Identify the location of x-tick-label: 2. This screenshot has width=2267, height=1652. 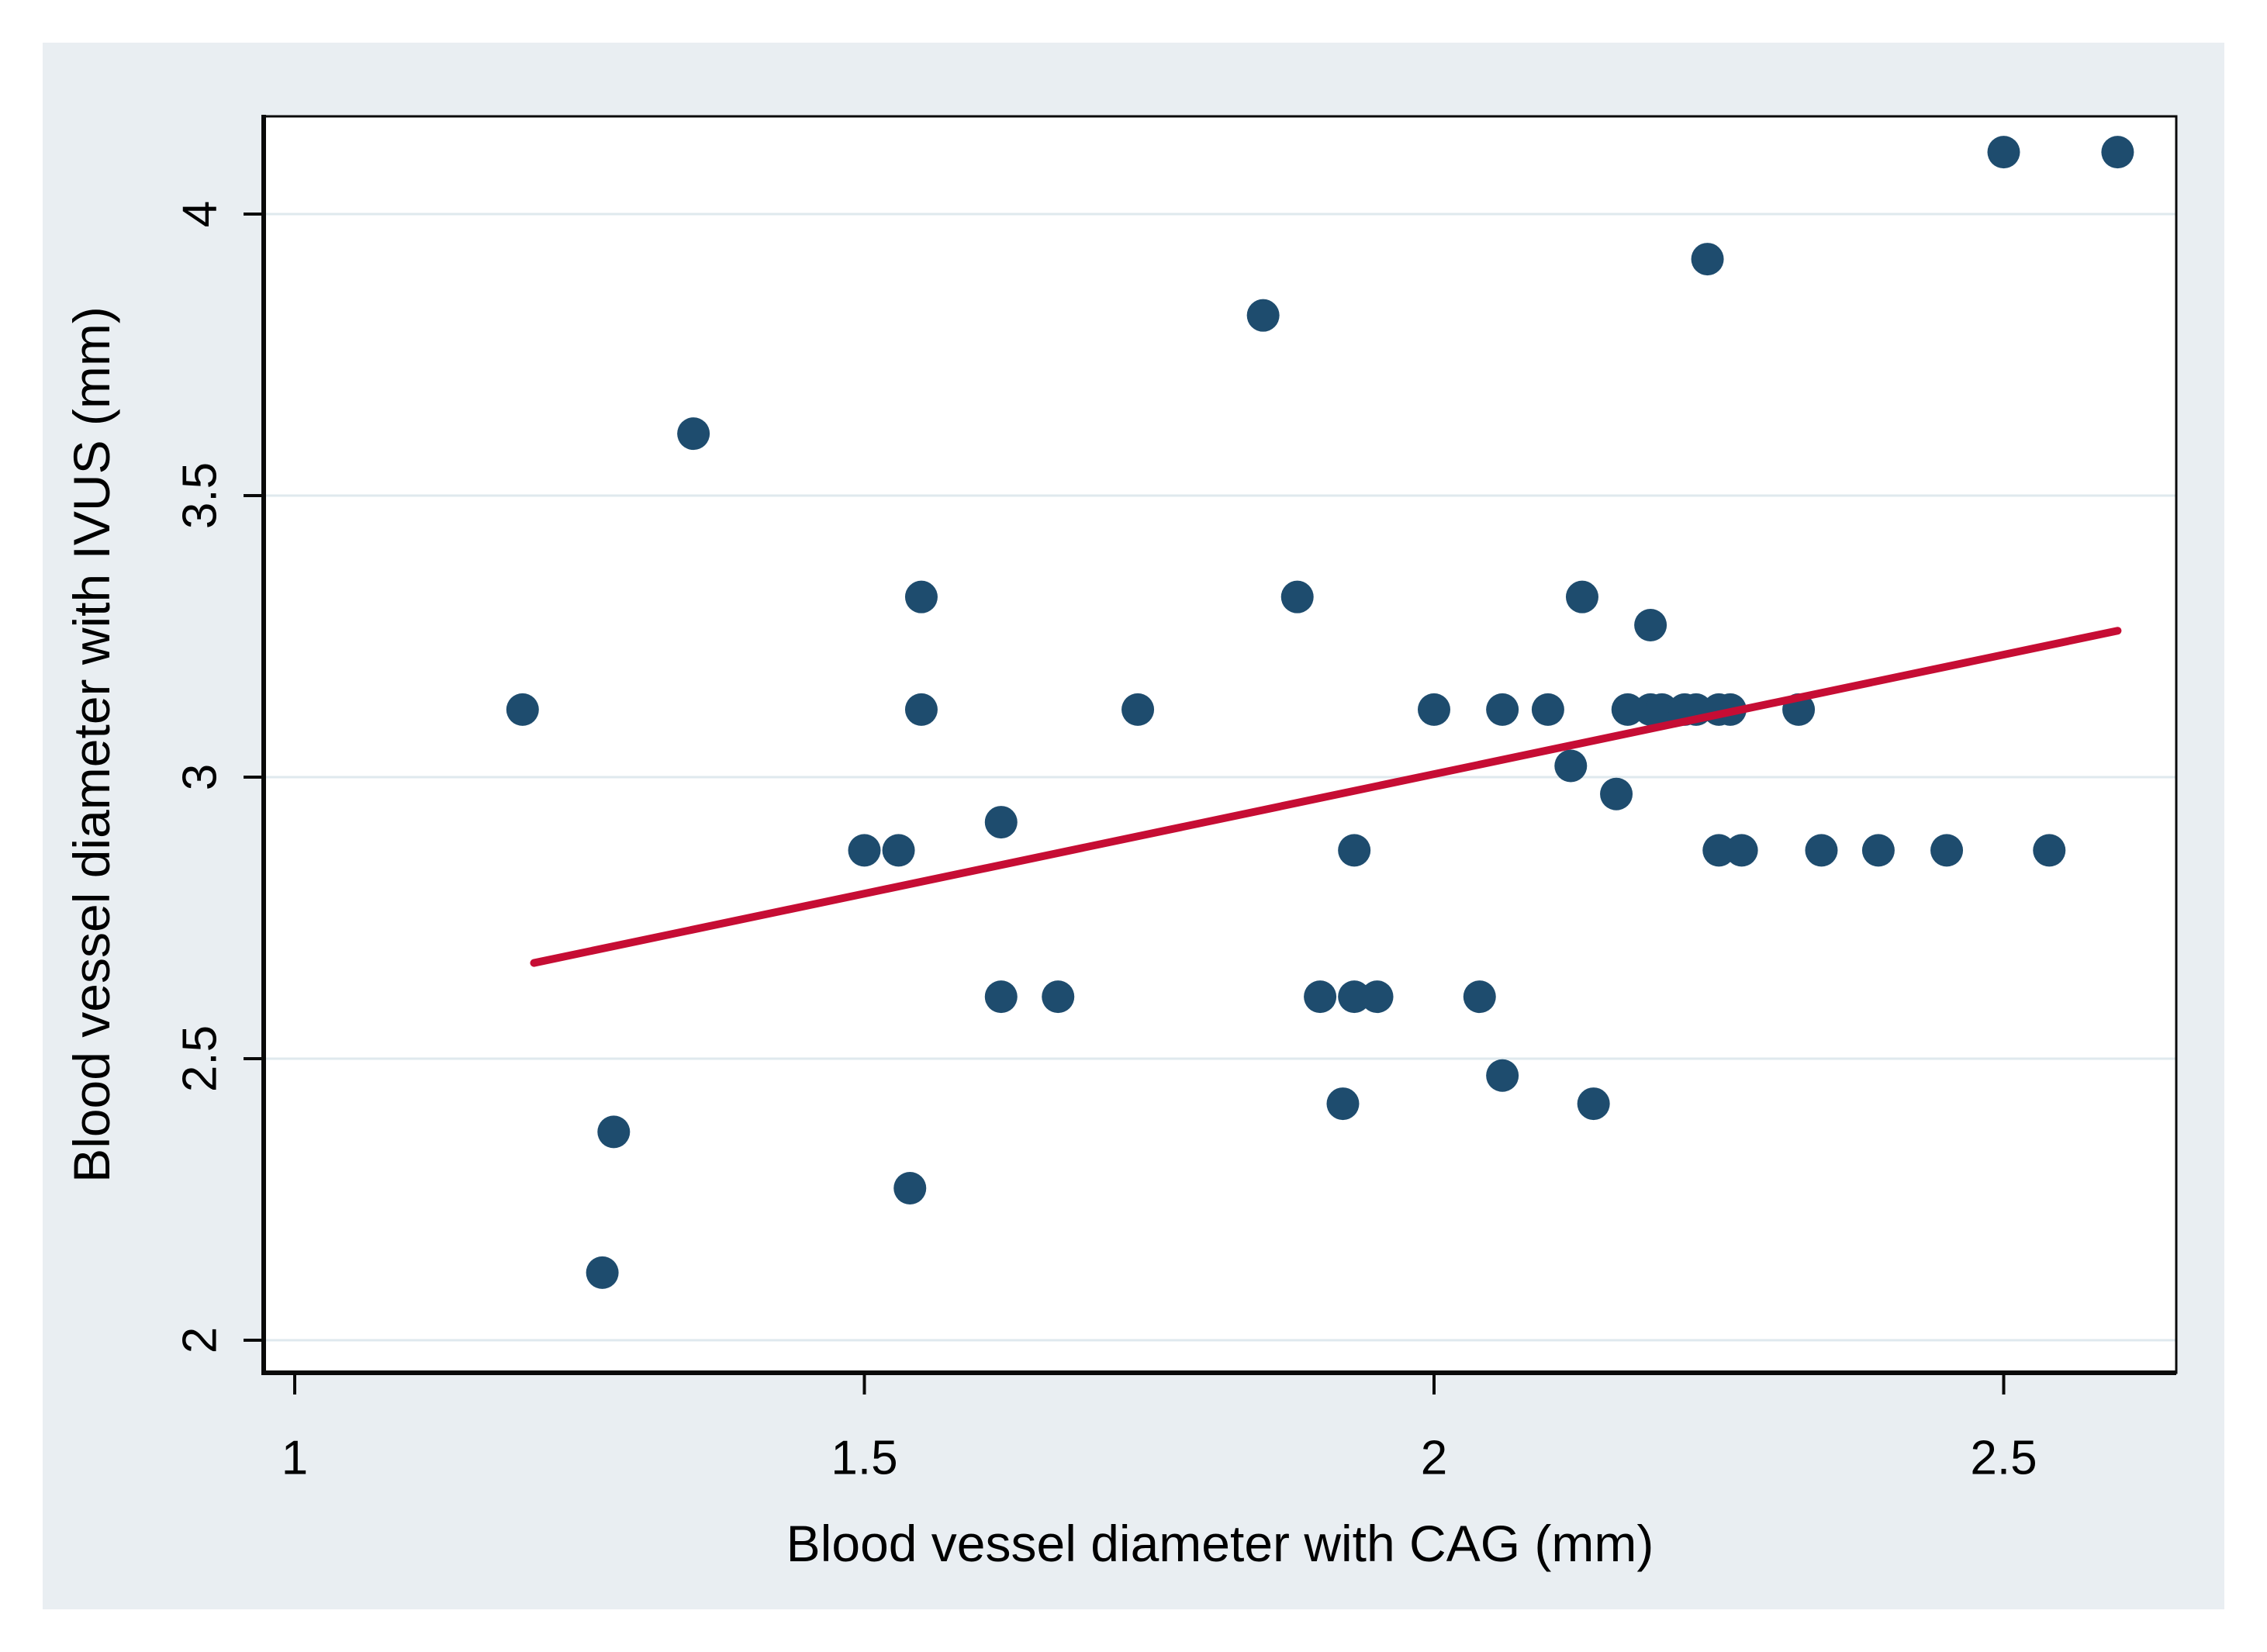
(1434, 1458).